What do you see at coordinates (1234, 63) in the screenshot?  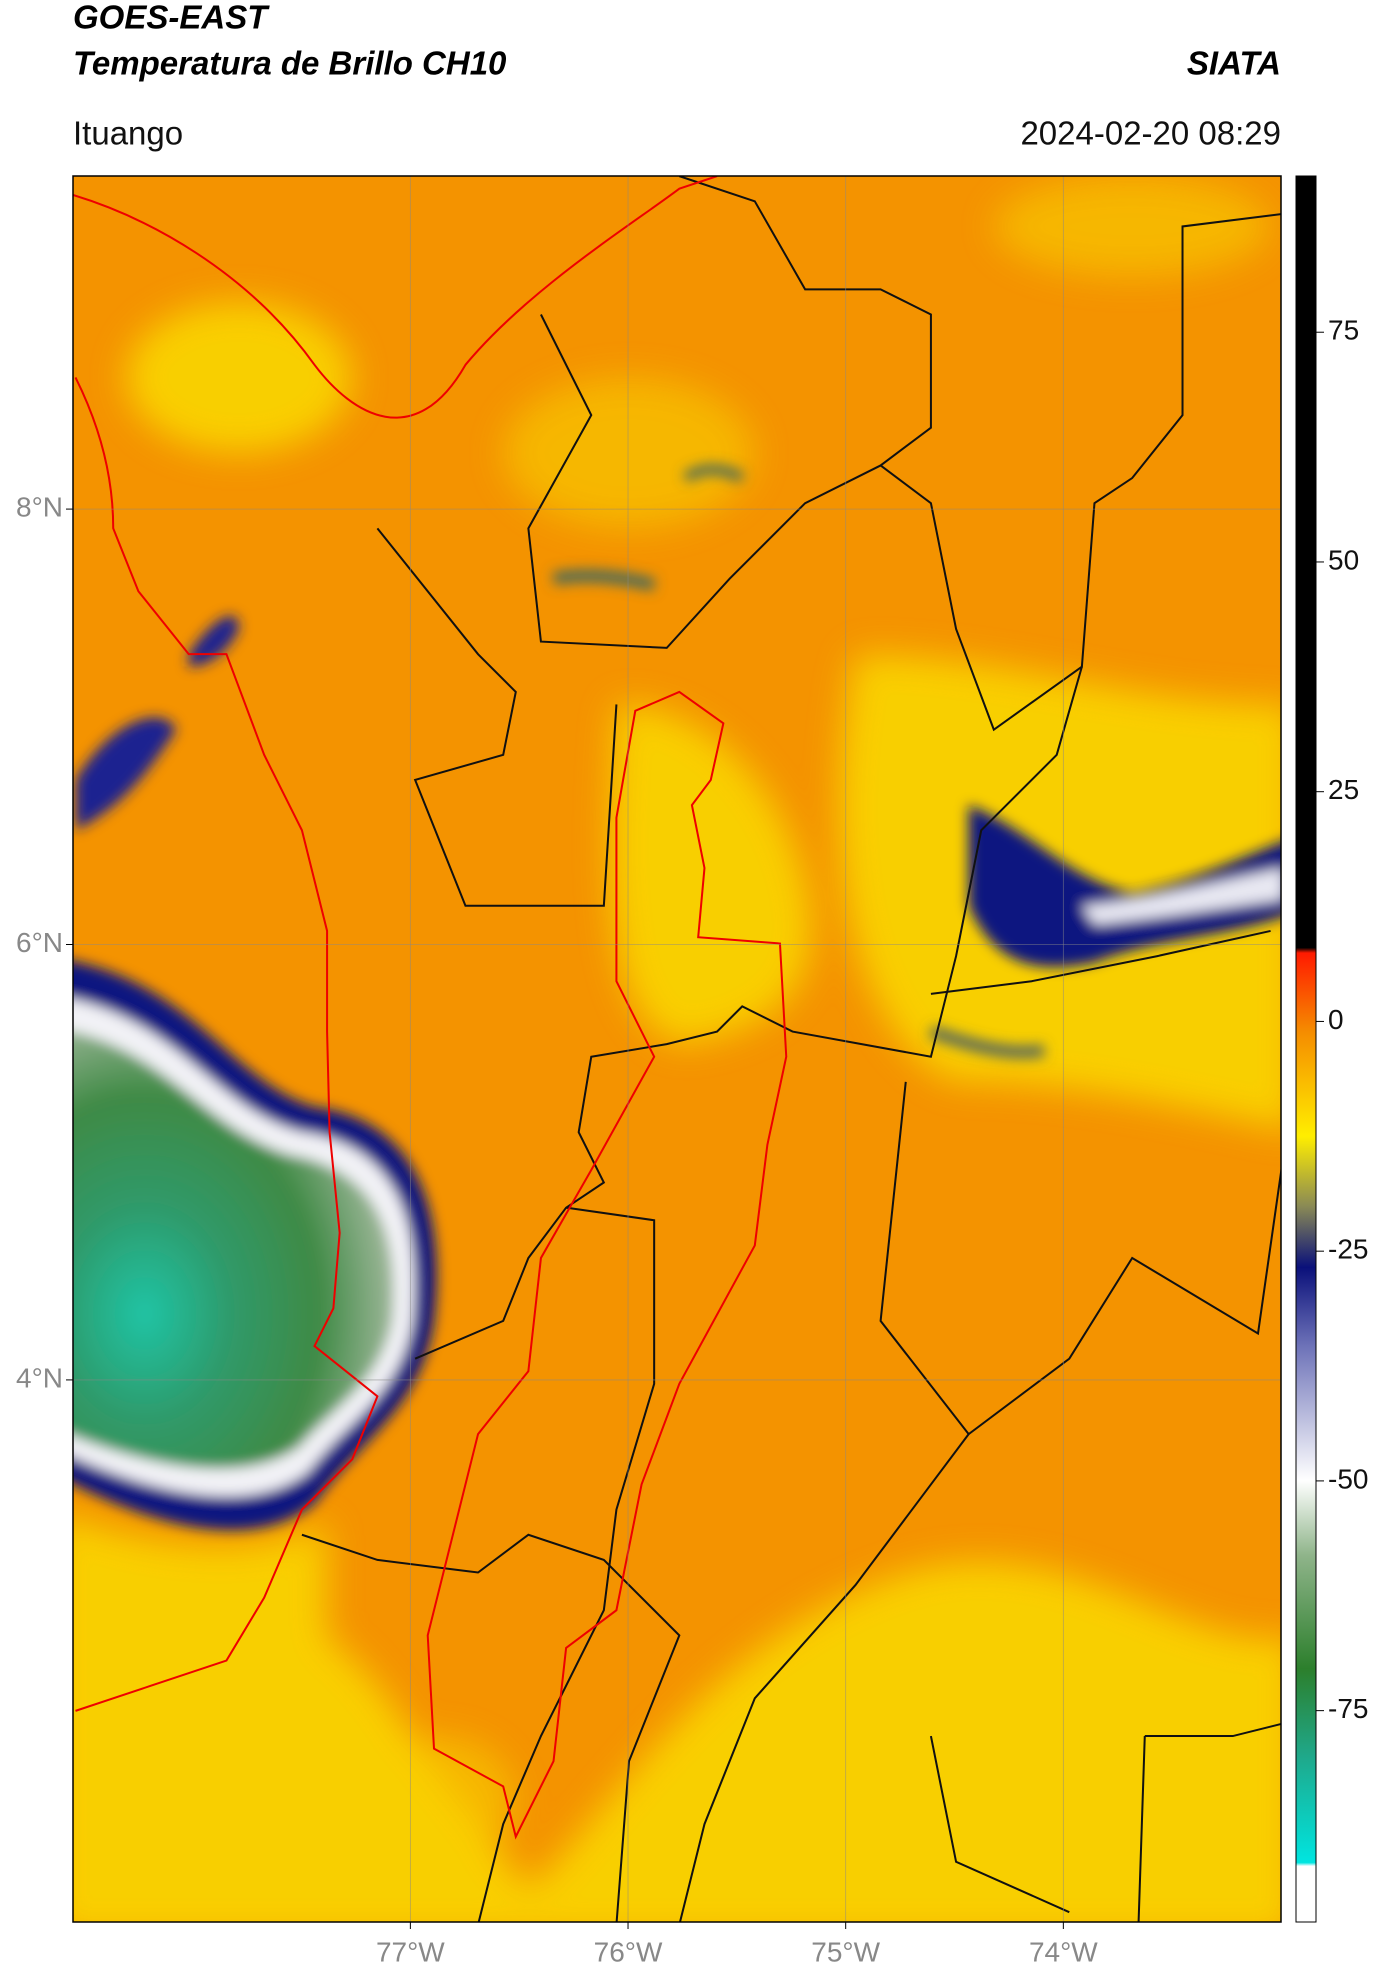 I see `brand: SIATA` at bounding box center [1234, 63].